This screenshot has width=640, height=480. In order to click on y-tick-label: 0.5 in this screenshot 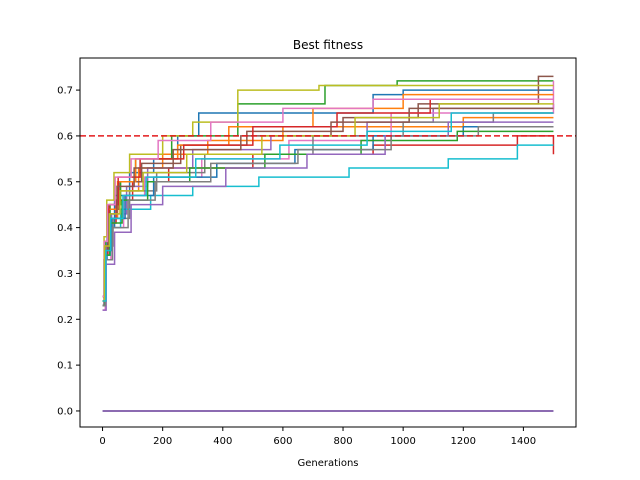, I will do `click(65, 182)`.